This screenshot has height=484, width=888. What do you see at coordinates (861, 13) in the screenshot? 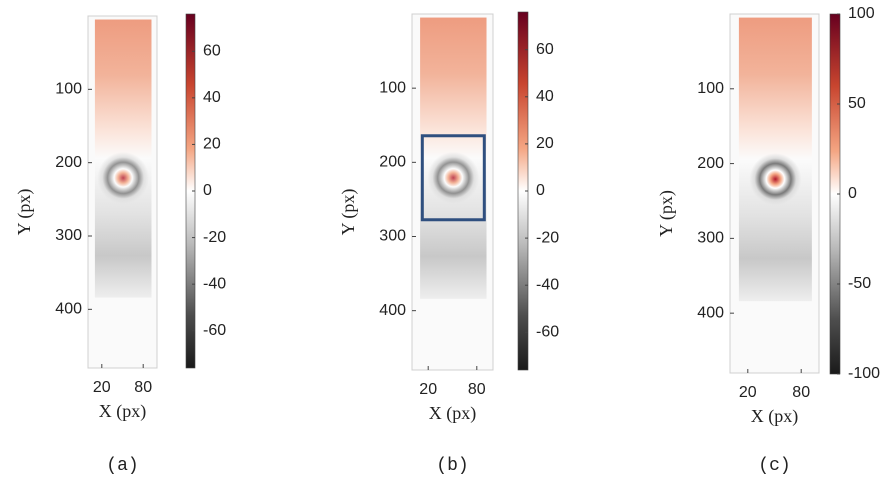
I see `colorbar-tick-label: 100` at bounding box center [861, 13].